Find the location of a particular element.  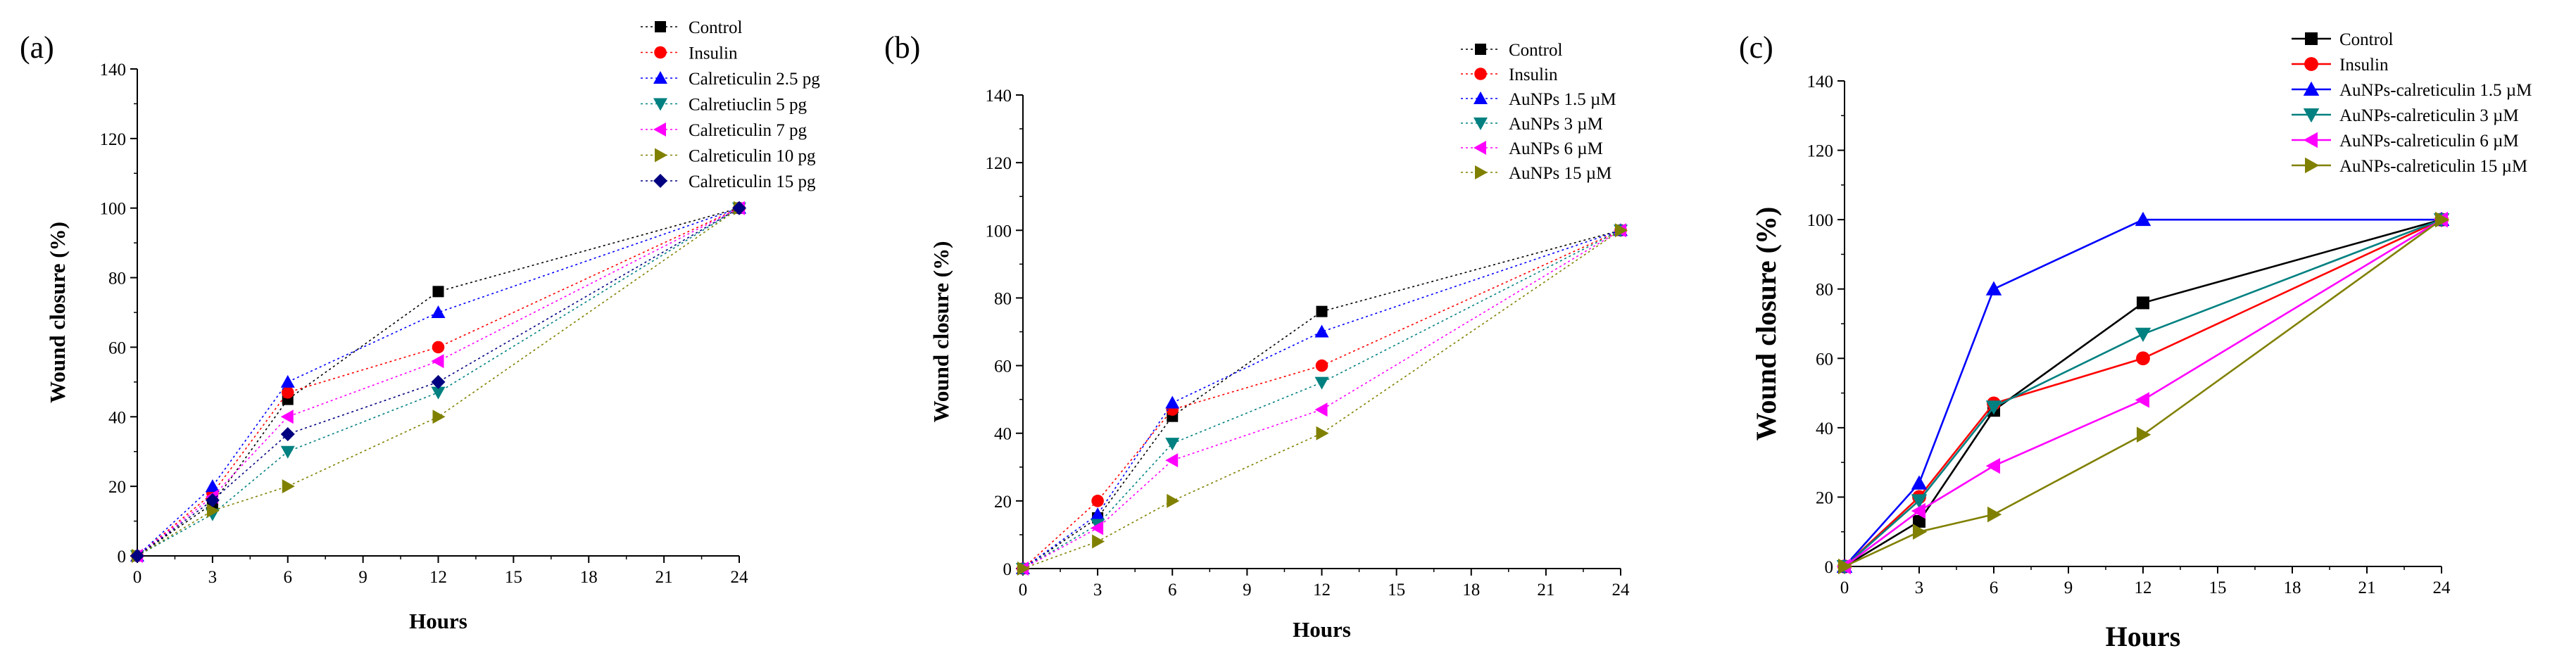

legend-label: Insulin is located at coordinates (1534, 74).